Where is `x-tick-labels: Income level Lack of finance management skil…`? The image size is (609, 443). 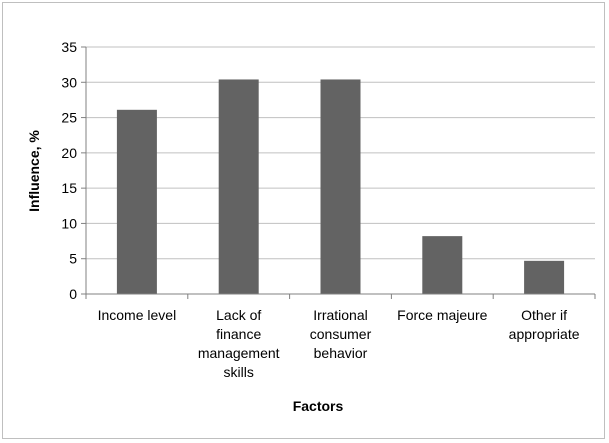
x-tick-labels: Income level Lack of finance management skil… is located at coordinates (339, 343).